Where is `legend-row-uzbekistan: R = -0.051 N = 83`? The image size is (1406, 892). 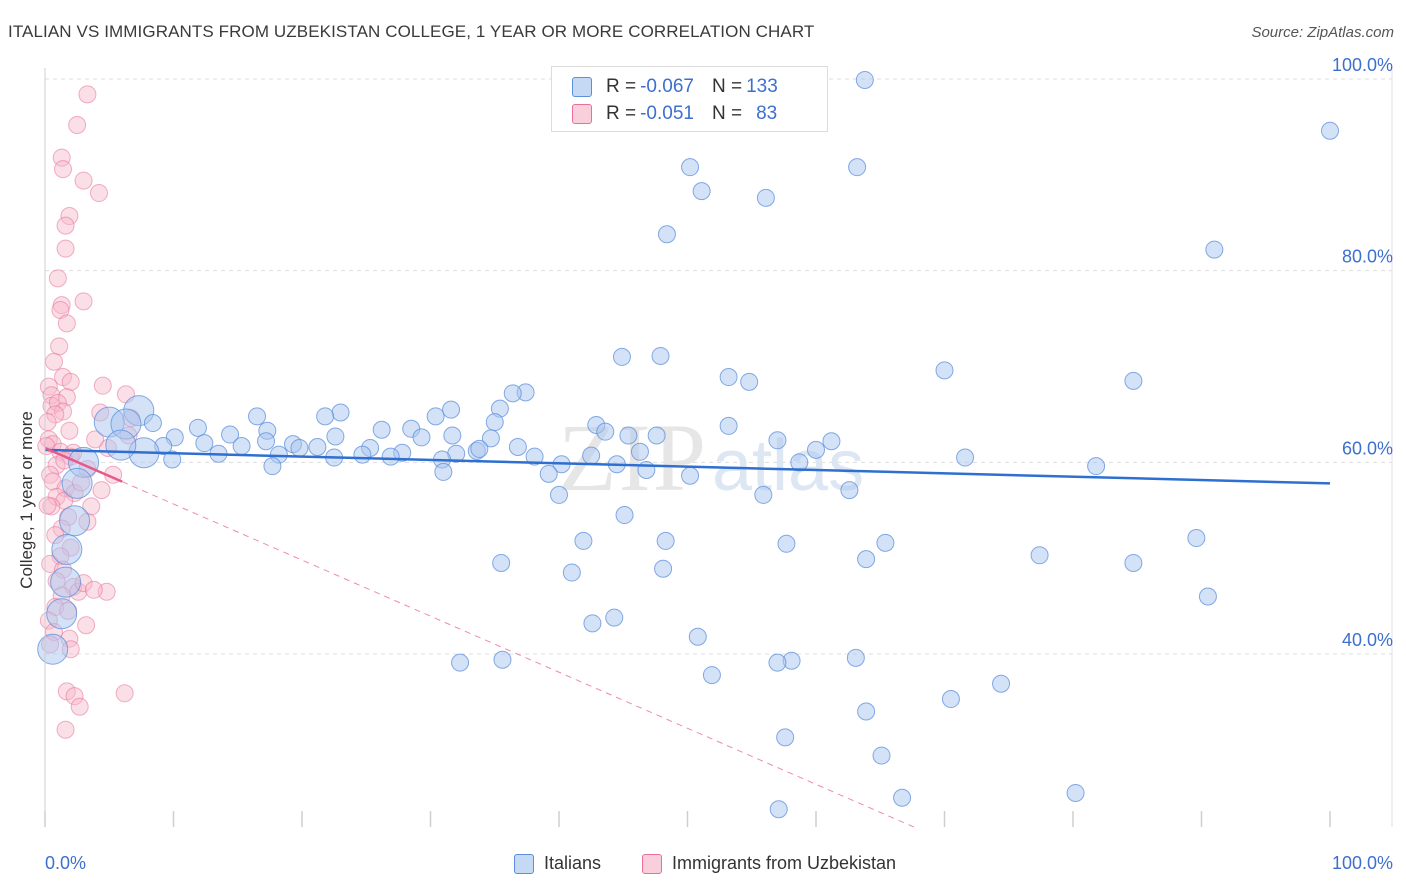 legend-row-uzbekistan: R = -0.051 N = 83 is located at coordinates (674, 114).